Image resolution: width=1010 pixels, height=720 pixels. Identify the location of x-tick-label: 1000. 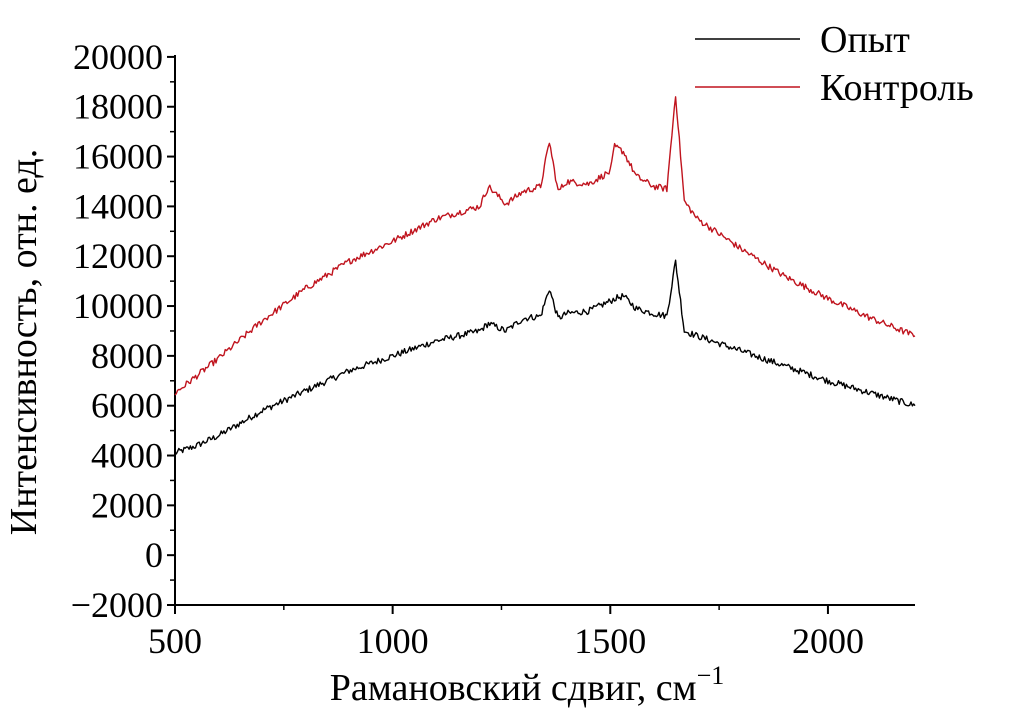
(393, 641).